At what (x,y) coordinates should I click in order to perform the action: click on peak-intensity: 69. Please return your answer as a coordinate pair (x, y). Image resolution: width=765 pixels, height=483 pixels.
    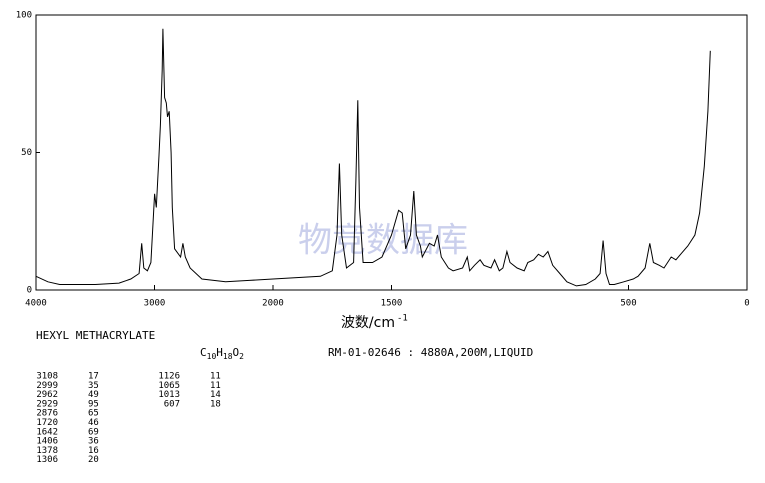
    Looking at the image, I should click on (93, 432).